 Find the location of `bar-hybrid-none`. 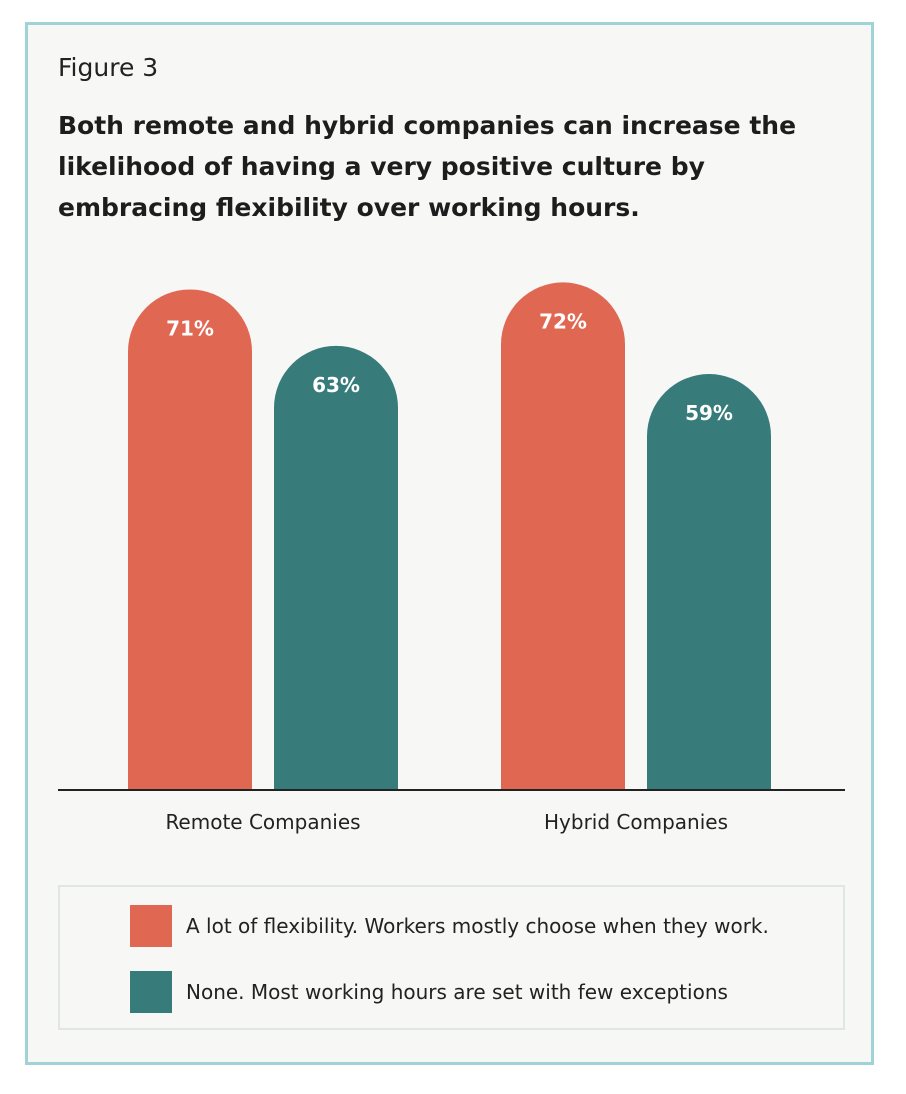

bar-hybrid-none is located at coordinates (709, 582).